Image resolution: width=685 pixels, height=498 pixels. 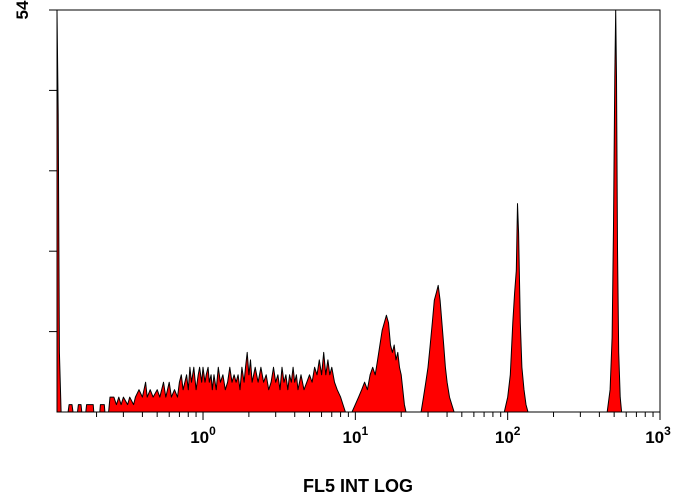 I want to click on y-axis-max-label: 54, so click(x=22, y=9).